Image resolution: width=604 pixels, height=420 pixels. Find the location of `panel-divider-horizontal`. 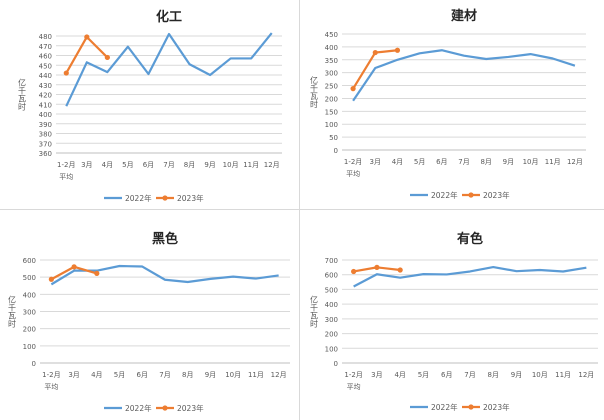

panel-divider-horizontal is located at coordinates (302, 209).